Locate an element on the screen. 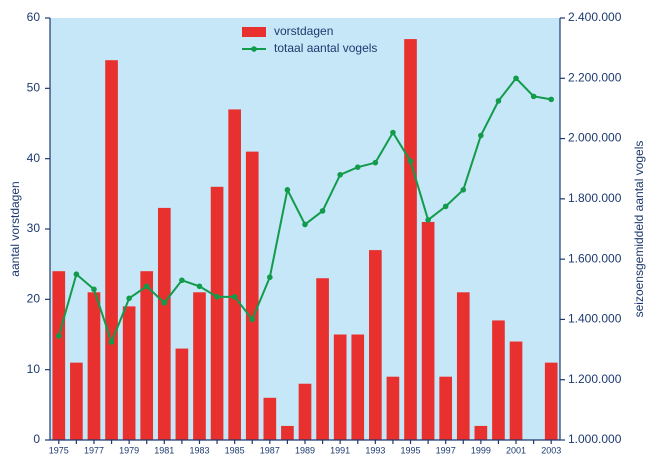 This screenshot has width=654, height=455. legend-label: vorstdagen is located at coordinates (303, 31).